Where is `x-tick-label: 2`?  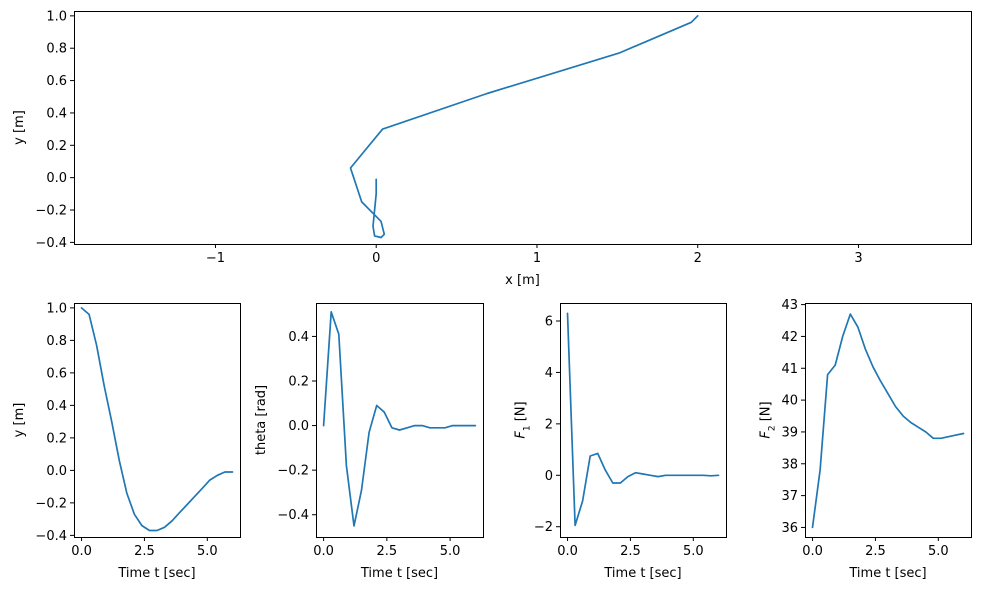
x-tick-label: 2 is located at coordinates (698, 258).